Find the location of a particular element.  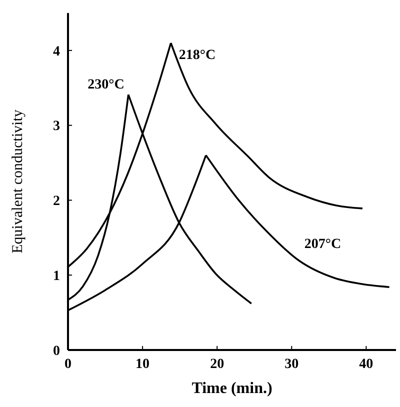

y-tick-label: 3 is located at coordinates (56, 126).